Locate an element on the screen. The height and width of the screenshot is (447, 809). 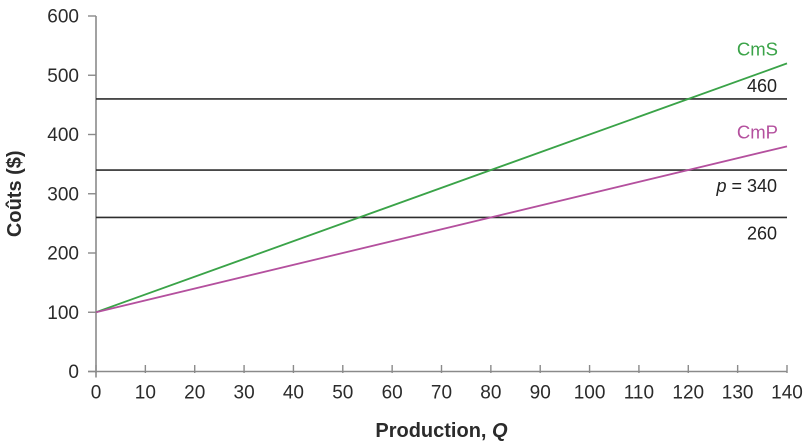
y-tick-label: 100 is located at coordinates (63, 313).